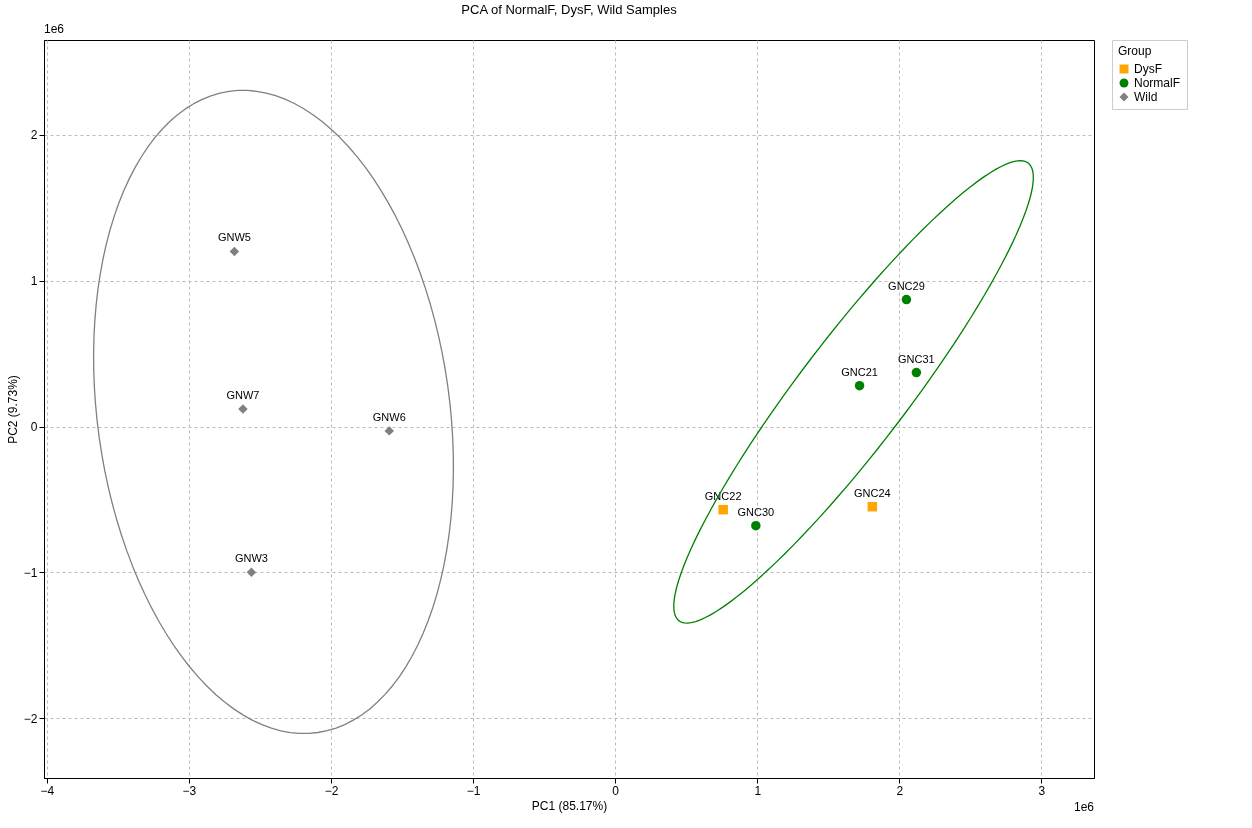 The image size is (1252, 828). Describe the element at coordinates (34, 427) in the screenshot. I see `y-tick-label: 0` at that location.